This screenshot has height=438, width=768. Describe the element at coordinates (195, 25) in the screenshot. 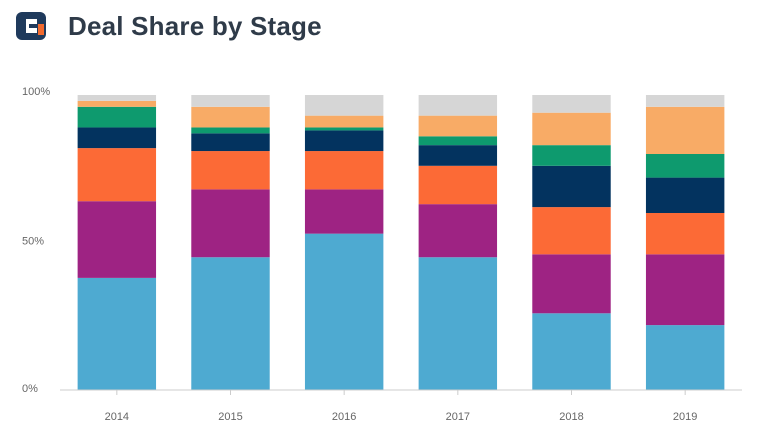

I see `chart-title: Deal Share by Stage` at that location.